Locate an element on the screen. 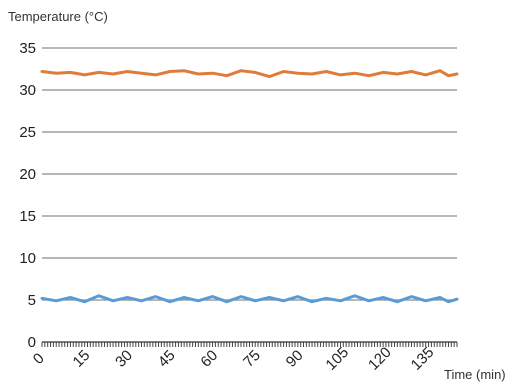 This screenshot has width=515, height=389. x-tick-label-105: 105 is located at coordinates (337, 359).